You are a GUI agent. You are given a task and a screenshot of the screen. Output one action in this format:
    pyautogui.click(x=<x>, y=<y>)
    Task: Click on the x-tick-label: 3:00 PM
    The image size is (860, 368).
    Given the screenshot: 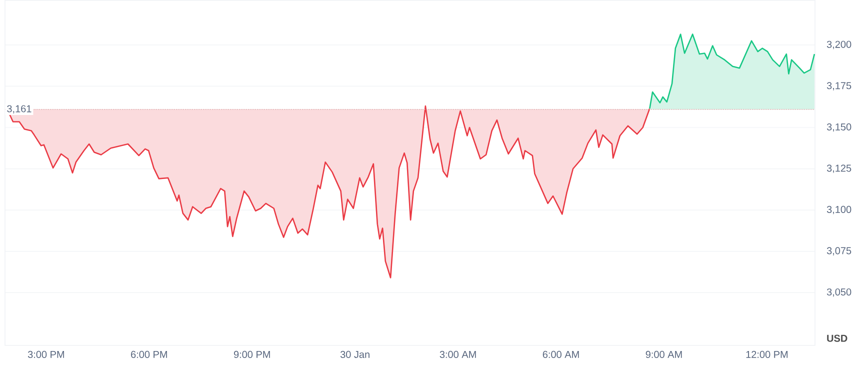 What is the action you would take?
    pyautogui.click(x=46, y=354)
    